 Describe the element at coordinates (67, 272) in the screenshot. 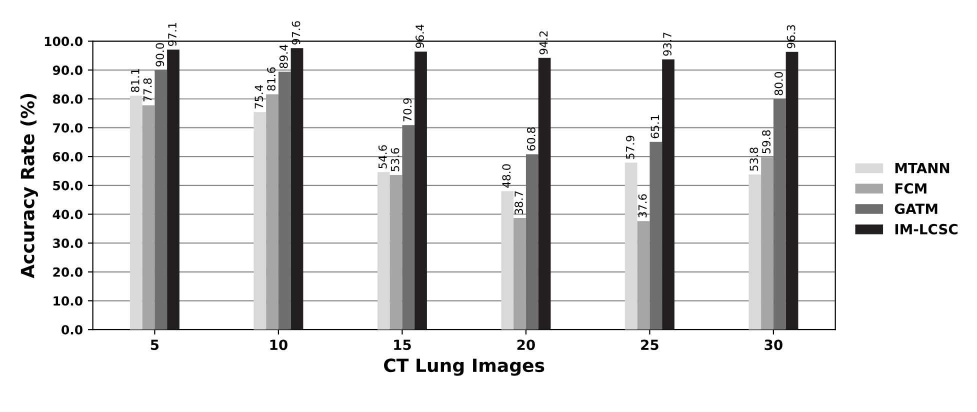

I see `y-tick-label: 20.0` at that location.